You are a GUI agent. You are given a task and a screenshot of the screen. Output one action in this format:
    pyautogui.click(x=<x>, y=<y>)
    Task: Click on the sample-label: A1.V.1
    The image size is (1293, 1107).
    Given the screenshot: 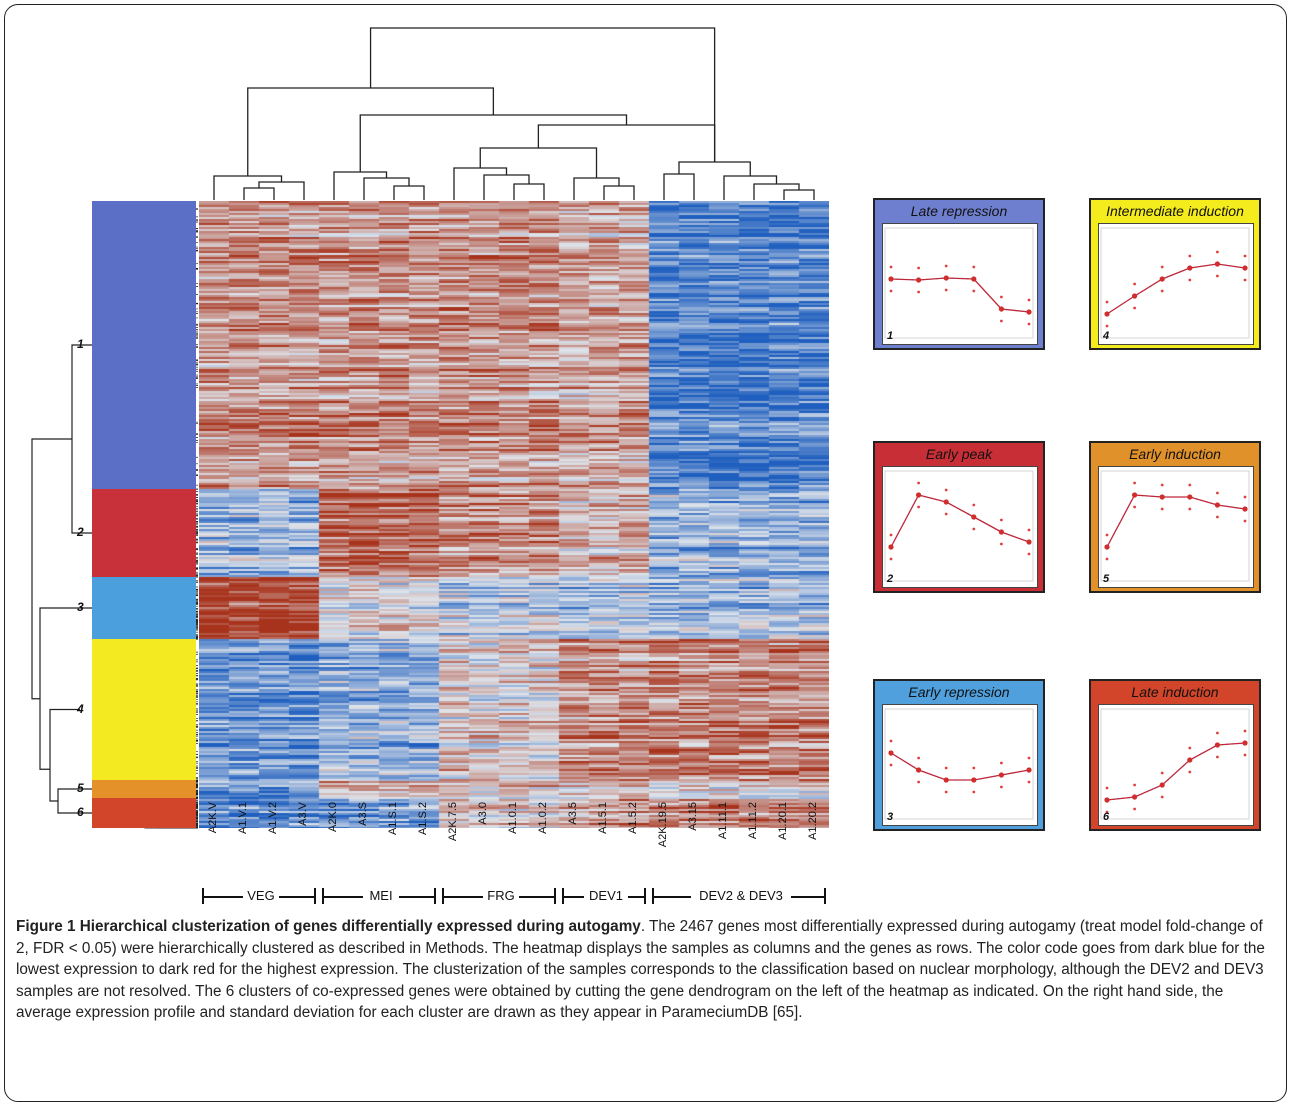 What is the action you would take?
    pyautogui.click(x=243, y=818)
    